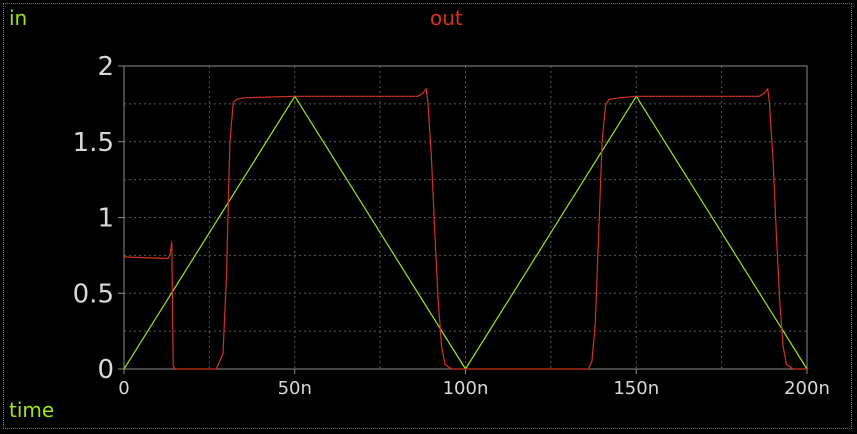 The height and width of the screenshot is (434, 857). What do you see at coordinates (18, 18) in the screenshot?
I see `series-label-in: in` at bounding box center [18, 18].